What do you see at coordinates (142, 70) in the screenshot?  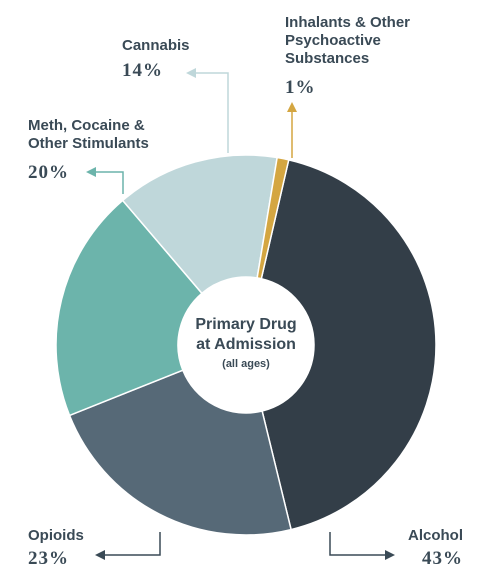 I see `percent-cannabis: 14%` at bounding box center [142, 70].